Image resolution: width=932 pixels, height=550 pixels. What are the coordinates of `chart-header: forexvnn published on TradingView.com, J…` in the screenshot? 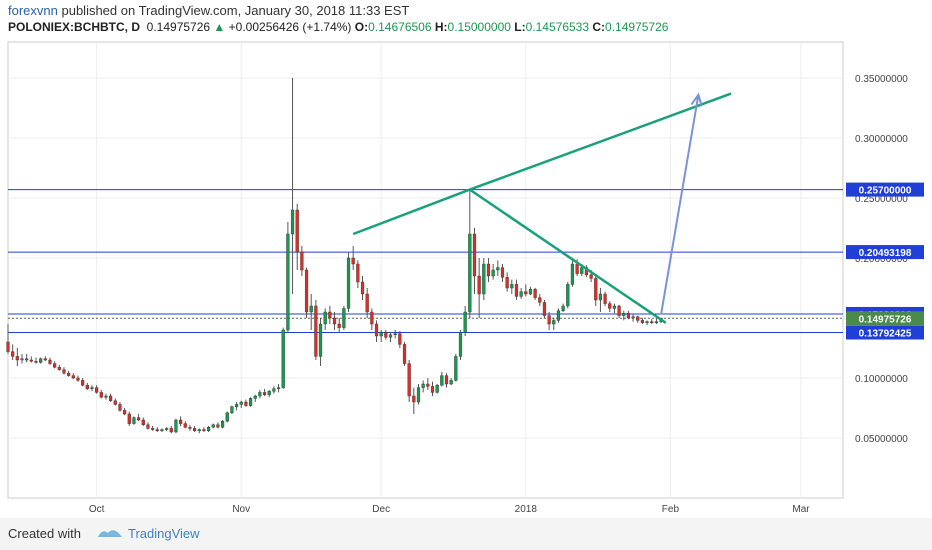 It's located at (466, 20).